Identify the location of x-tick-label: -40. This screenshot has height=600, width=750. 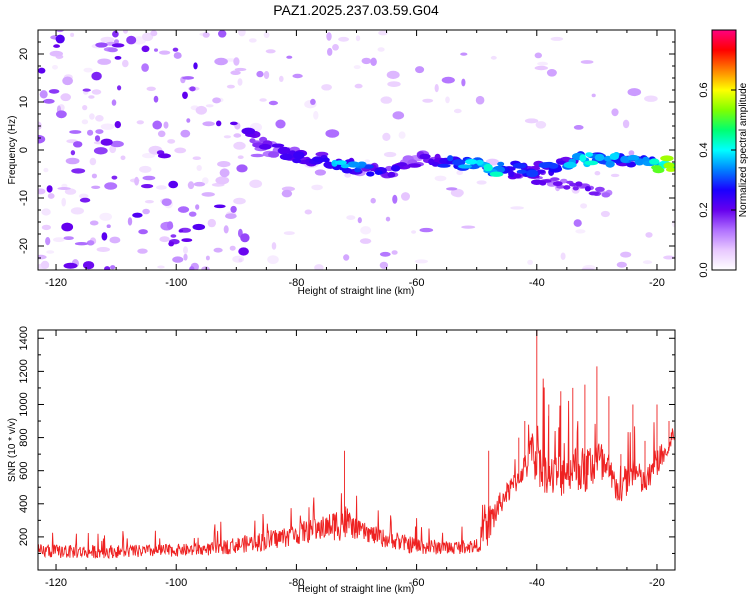
(537, 283).